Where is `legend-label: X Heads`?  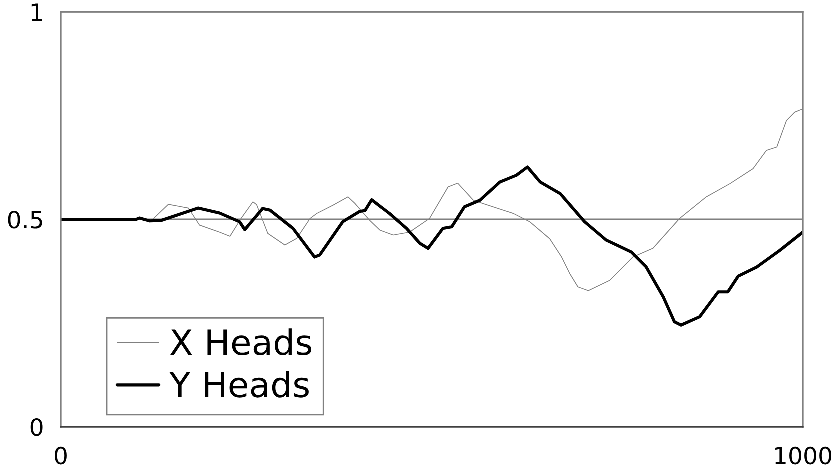 legend-label: X Heads is located at coordinates (241, 342).